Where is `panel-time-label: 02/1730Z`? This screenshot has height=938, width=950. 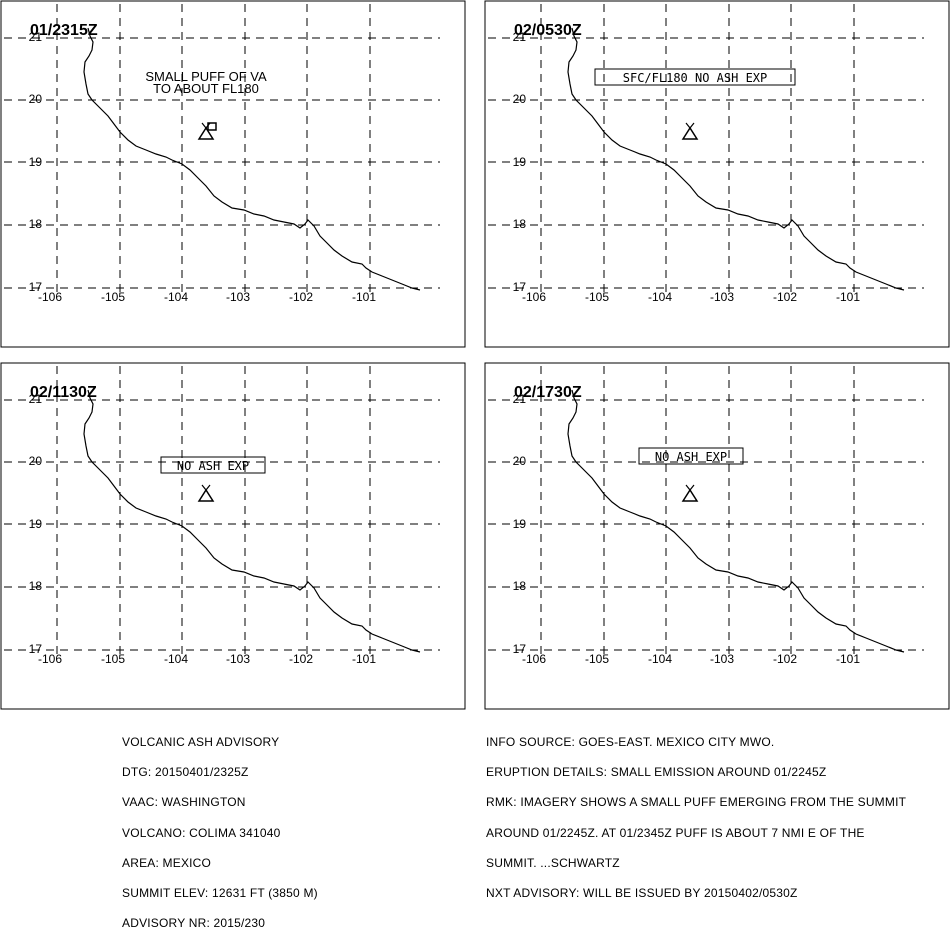
panel-time-label: 02/1730Z is located at coordinates (548, 392).